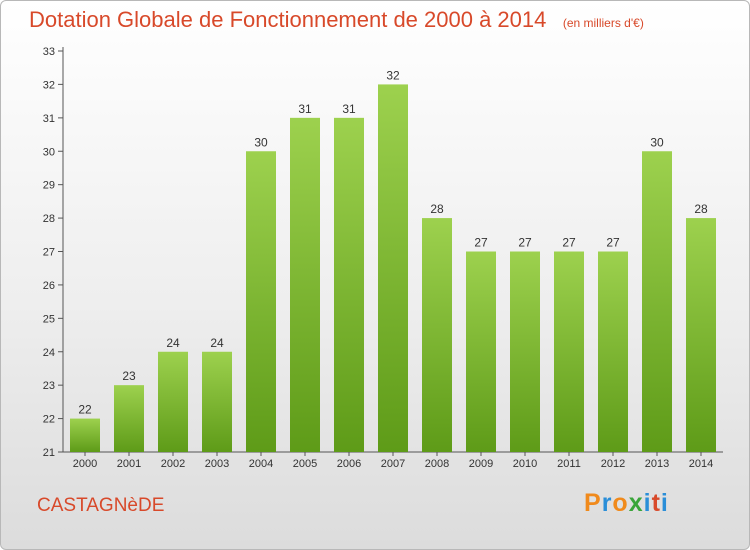  What do you see at coordinates (613, 464) in the screenshot?
I see `x-tick-label: 2012` at bounding box center [613, 464].